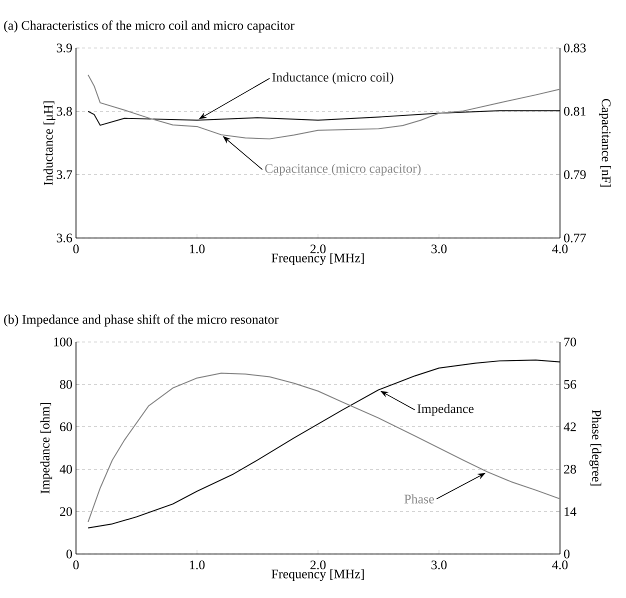 Image resolution: width=626 pixels, height=598 pixels. I want to click on y2-tick-label: 28, so click(570, 469).